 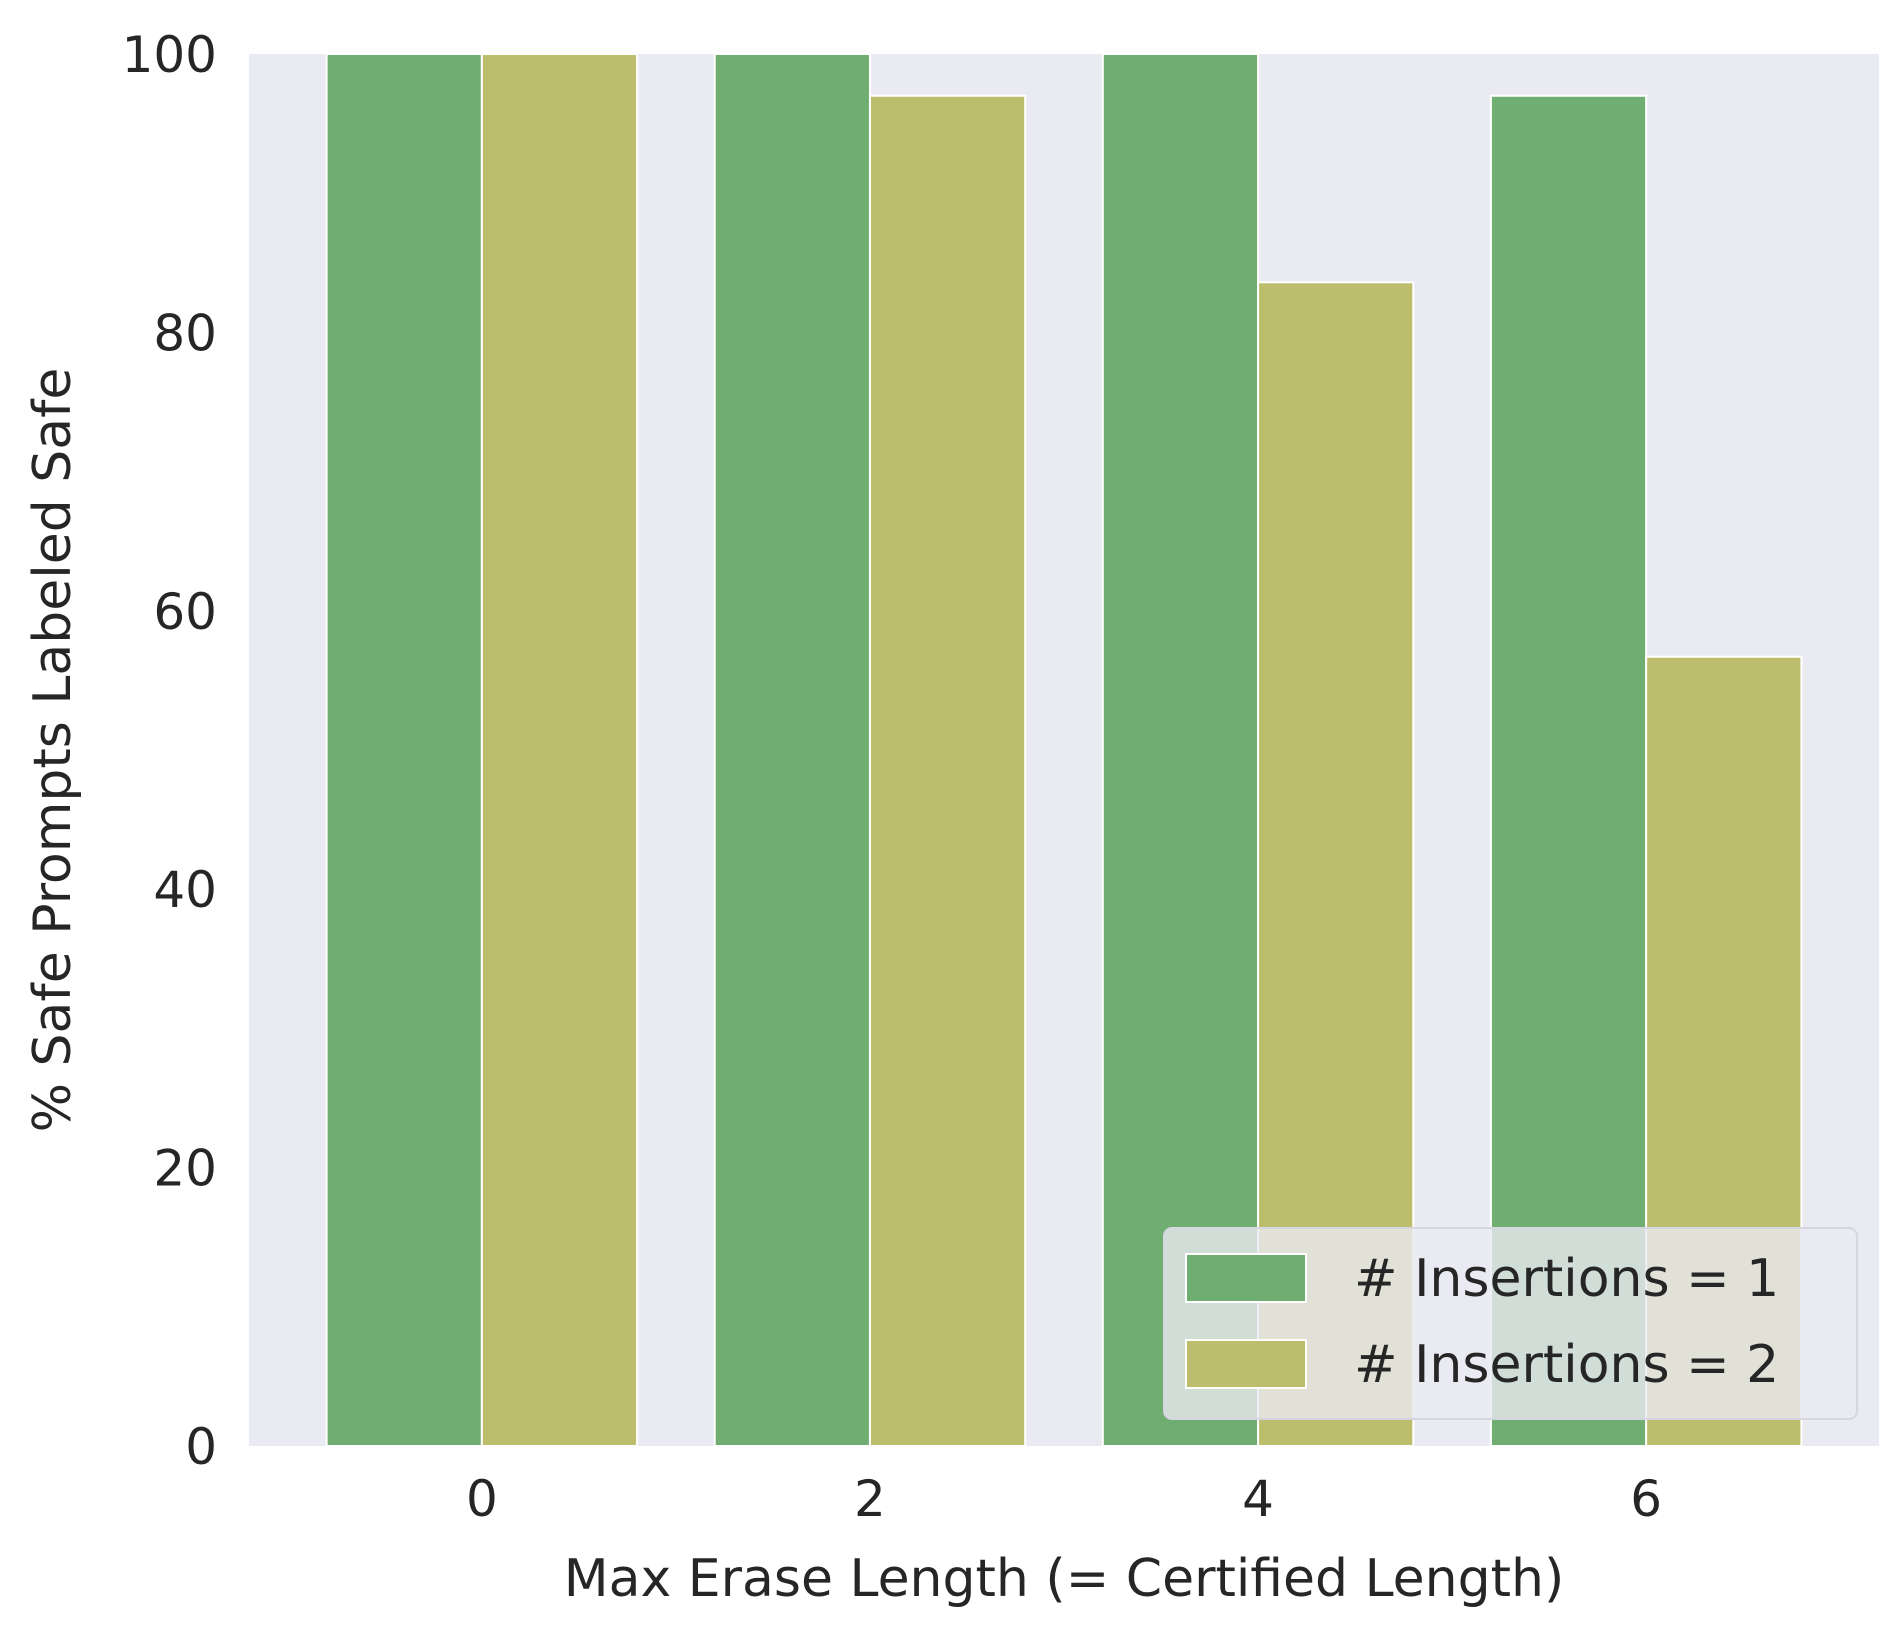 I want to click on x-axis-ticks: 0 2 4 6, so click(x=1064, y=1499).